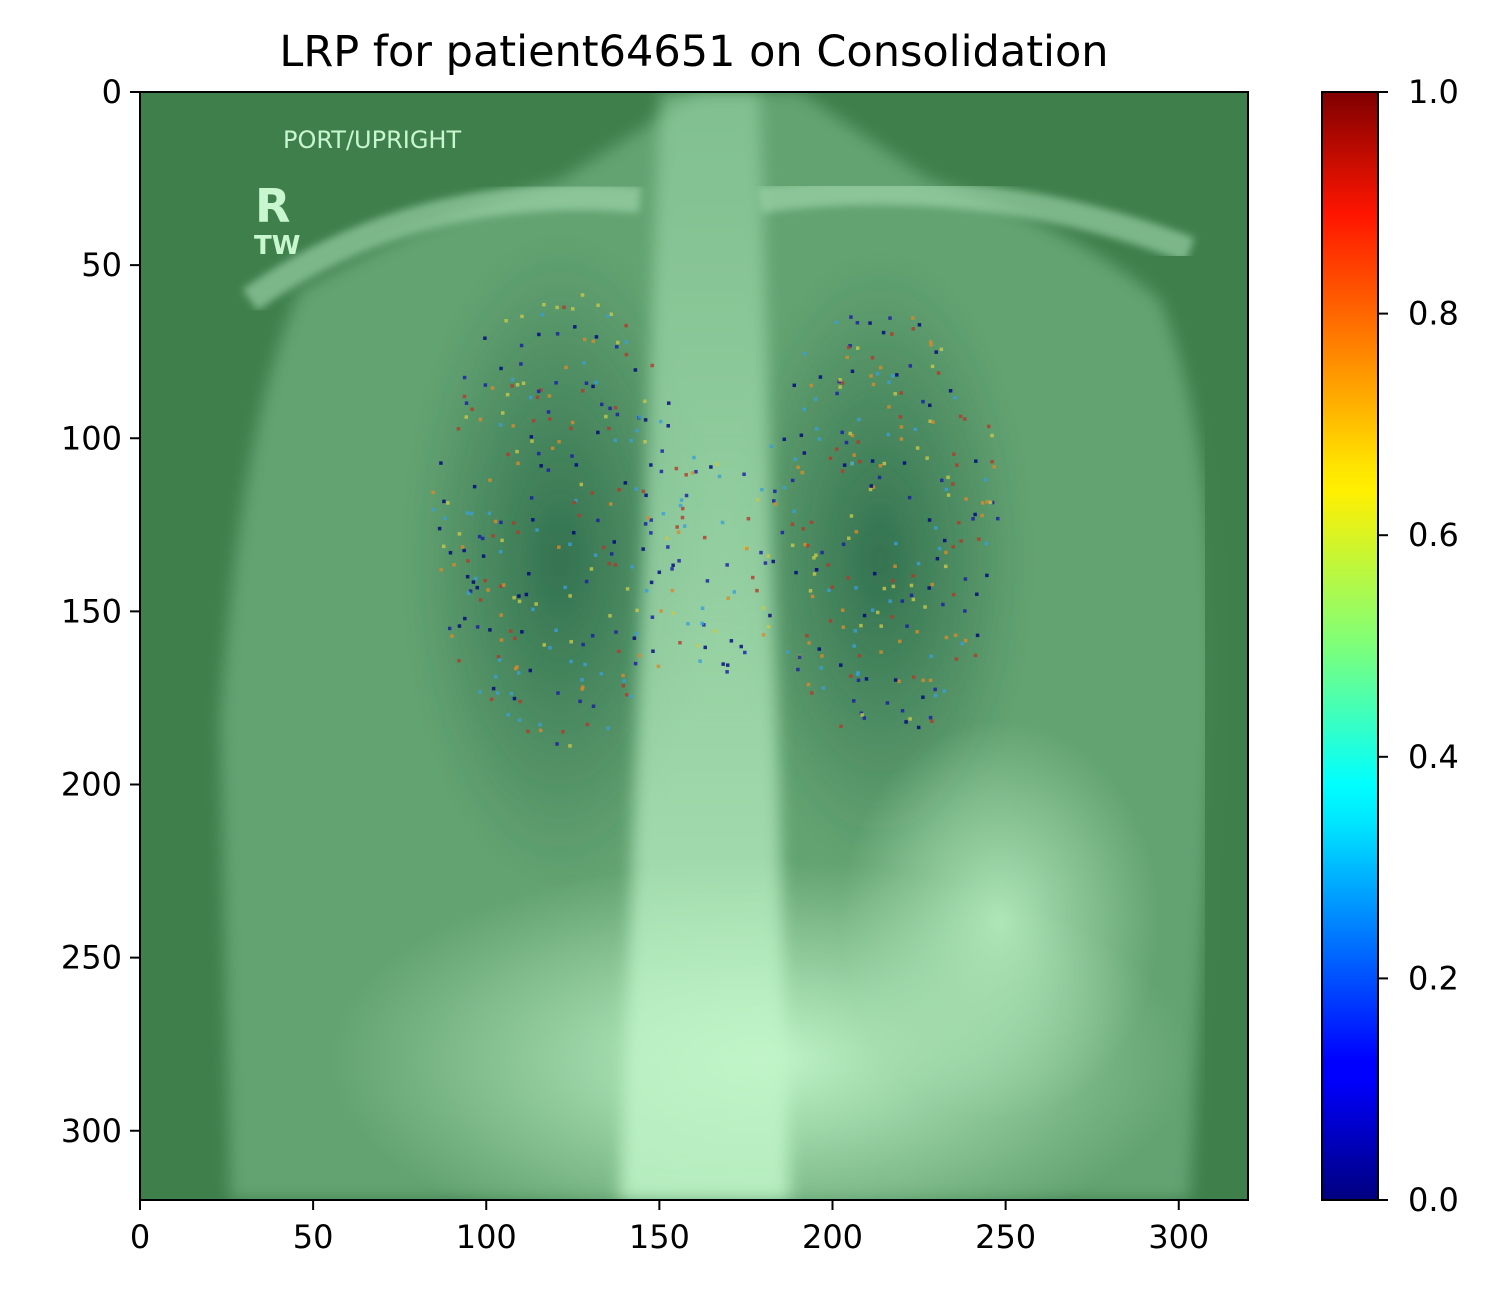  Describe the element at coordinates (91, 611) in the screenshot. I see `y-tick-label: 150` at that location.